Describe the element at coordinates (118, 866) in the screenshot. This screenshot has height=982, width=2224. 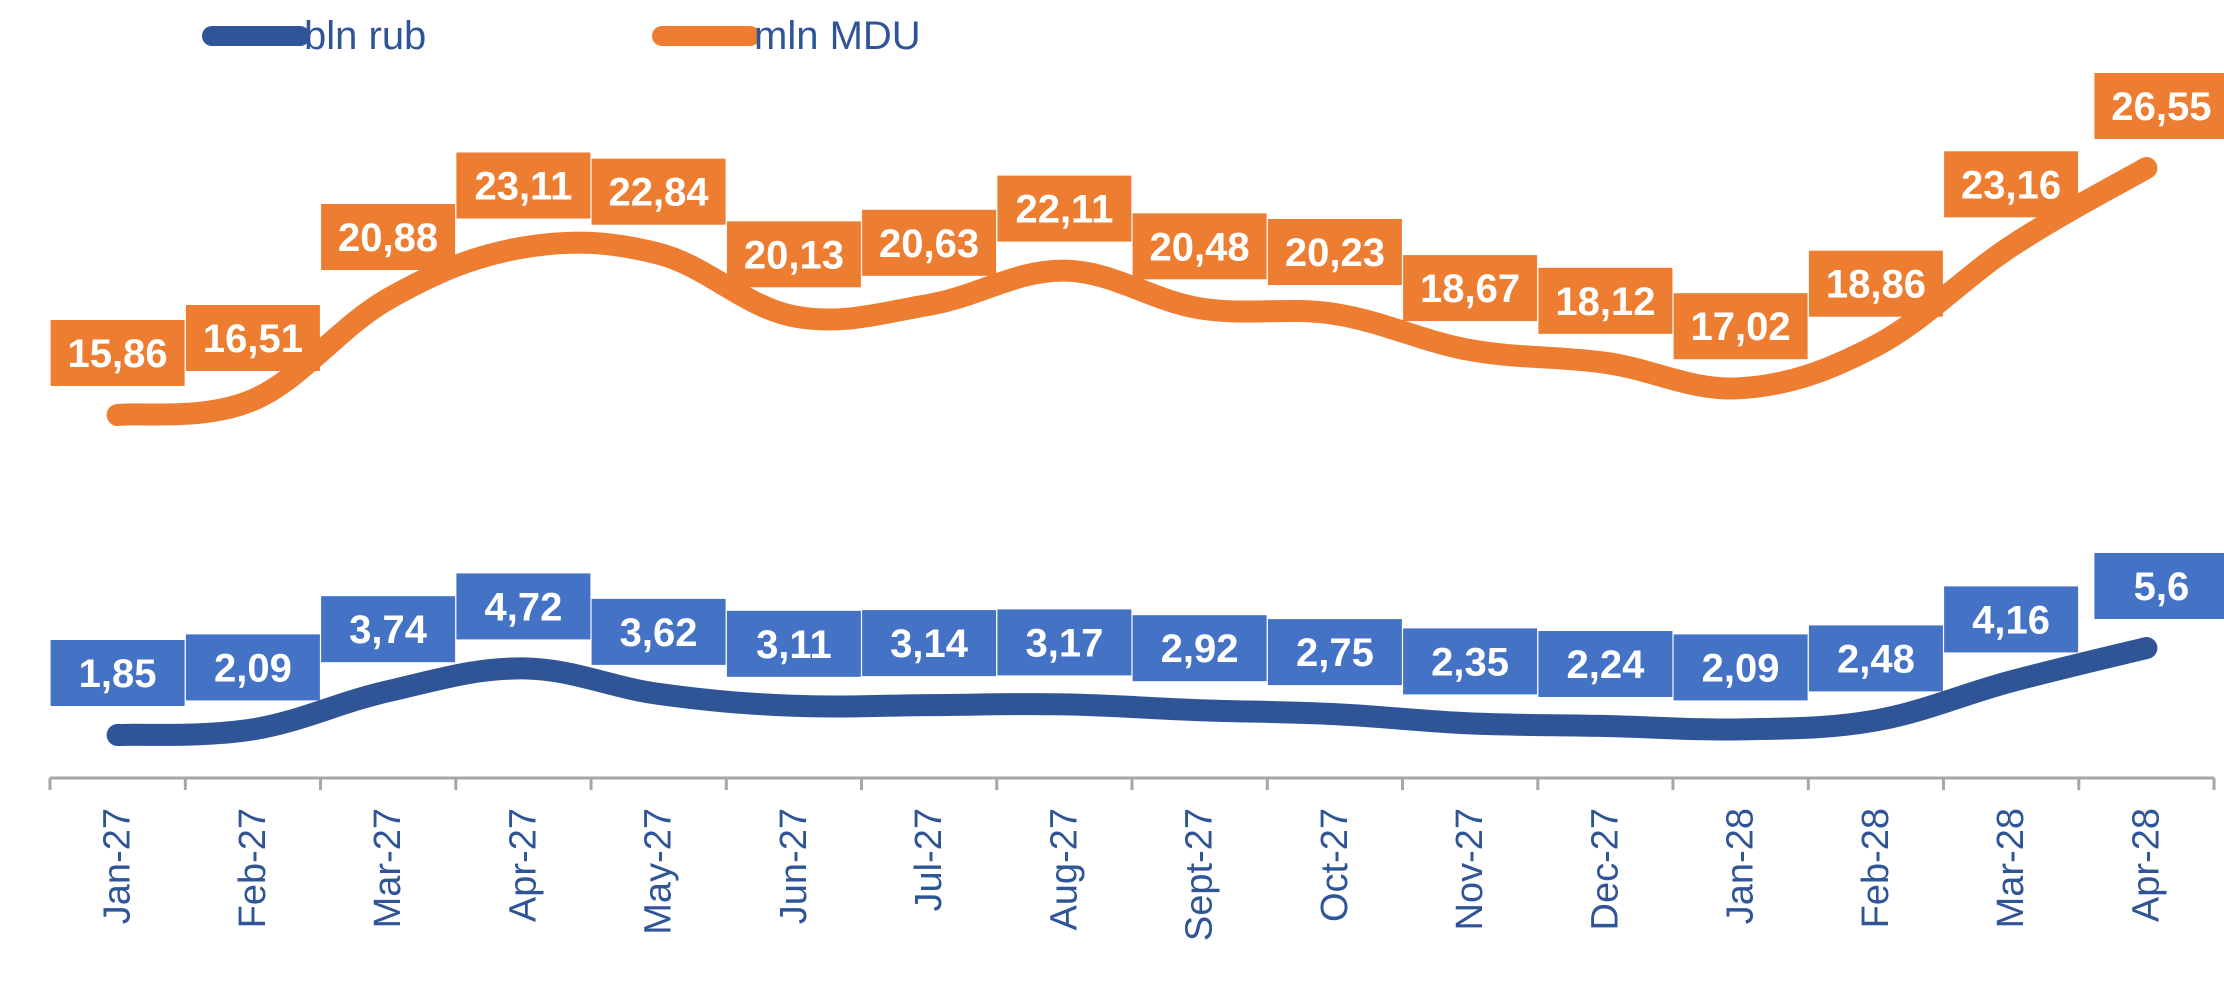
I see `x-tick-label: Jan-27` at that location.